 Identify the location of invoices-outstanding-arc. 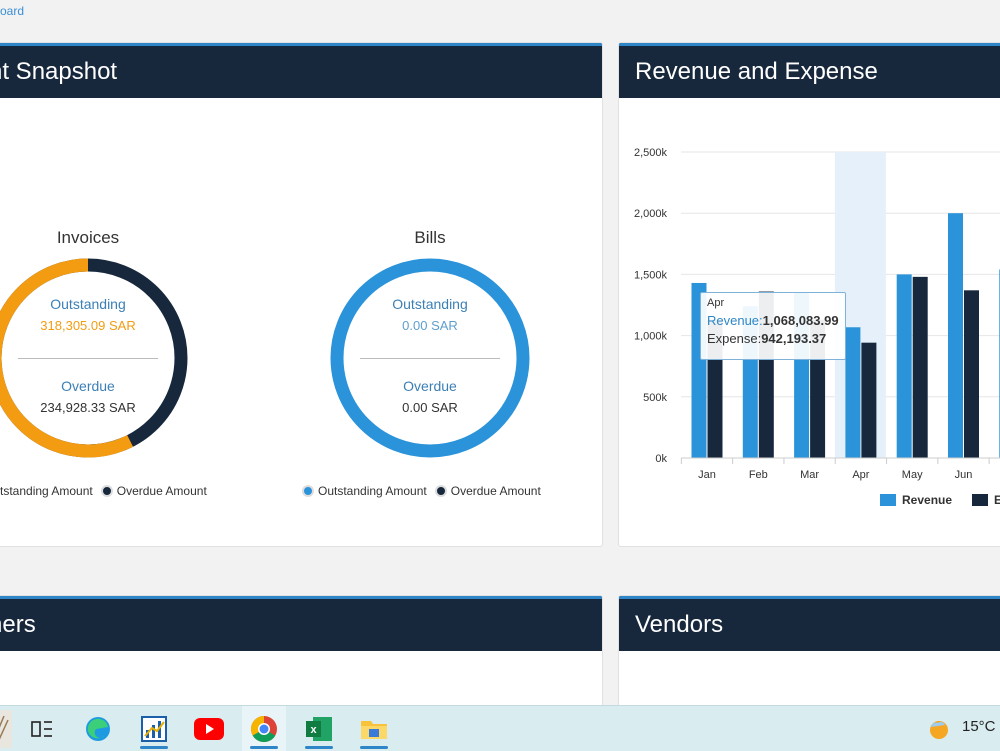
(94, 358).